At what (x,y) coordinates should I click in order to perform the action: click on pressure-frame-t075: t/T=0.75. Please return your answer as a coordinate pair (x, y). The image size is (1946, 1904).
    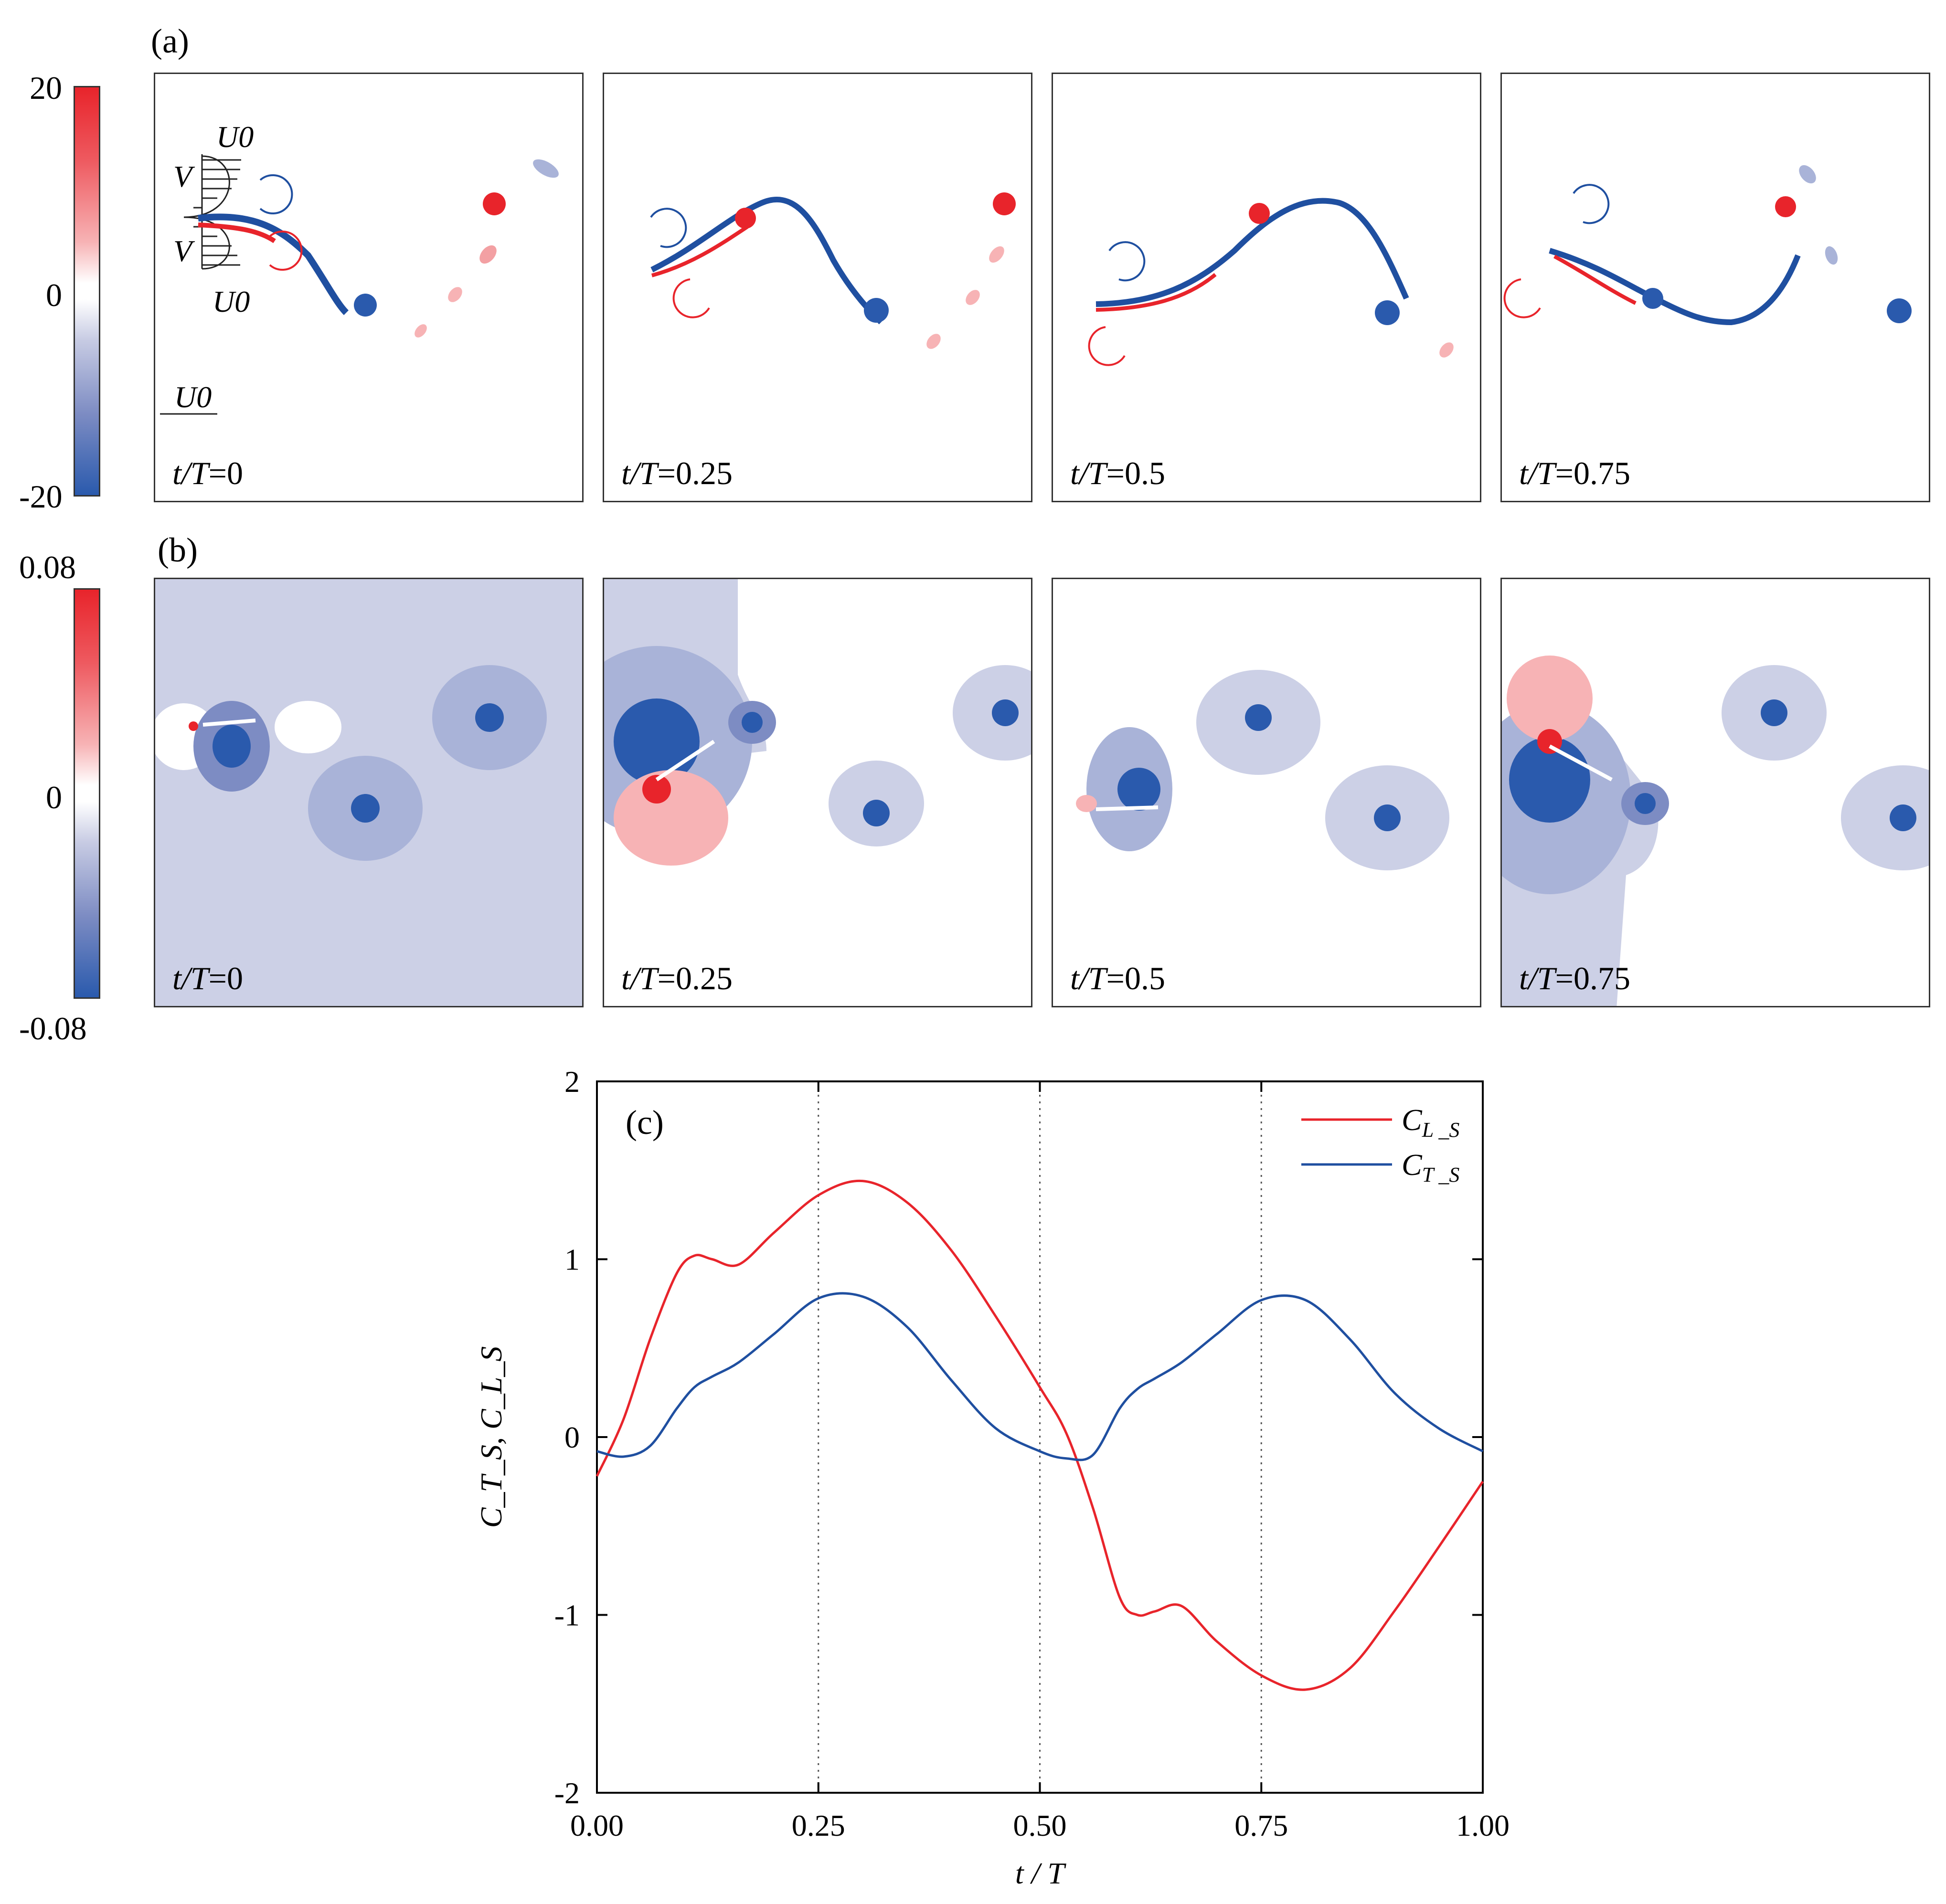
    Looking at the image, I should click on (1715, 792).